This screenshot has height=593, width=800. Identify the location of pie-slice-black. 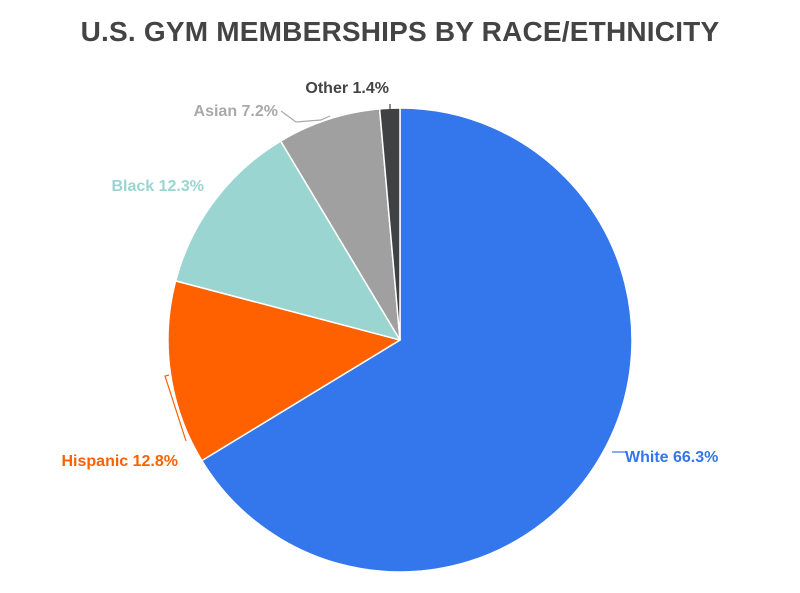
(287, 240).